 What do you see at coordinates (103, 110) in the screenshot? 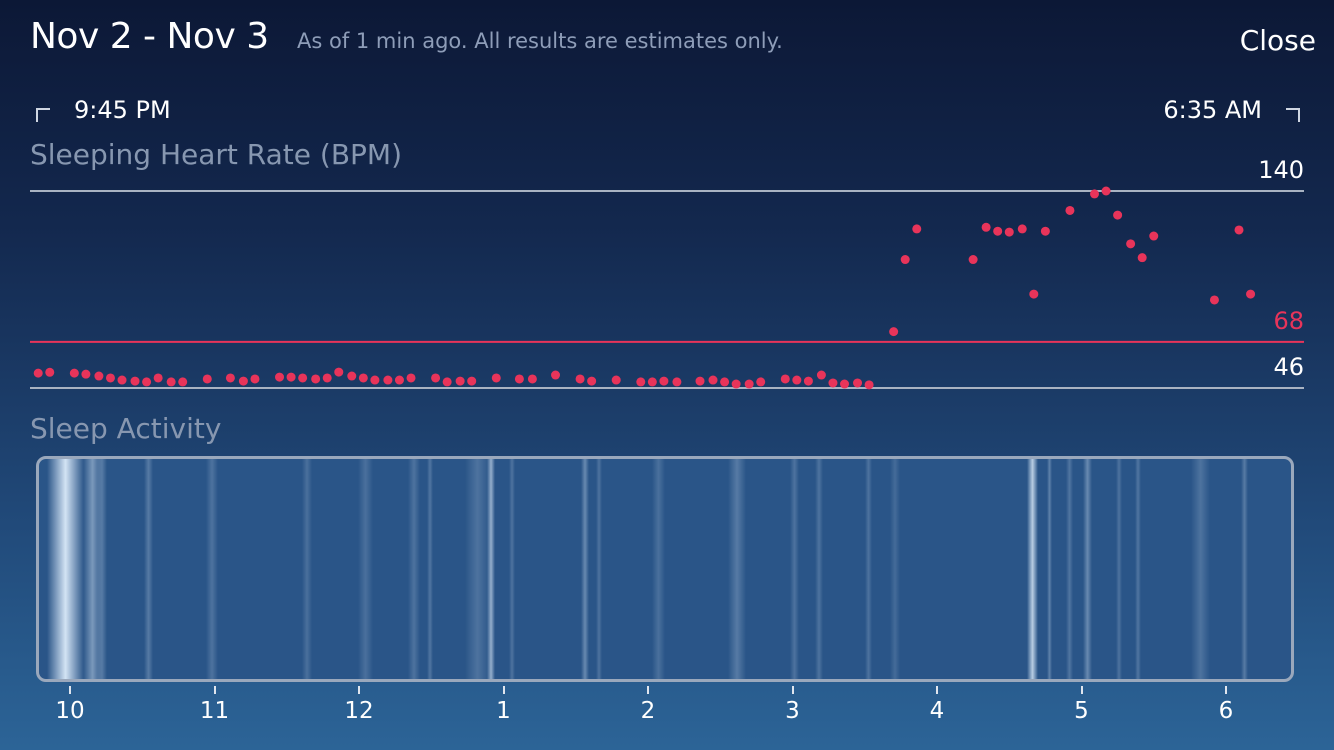
I see `range-start: 9:45 PM` at bounding box center [103, 110].